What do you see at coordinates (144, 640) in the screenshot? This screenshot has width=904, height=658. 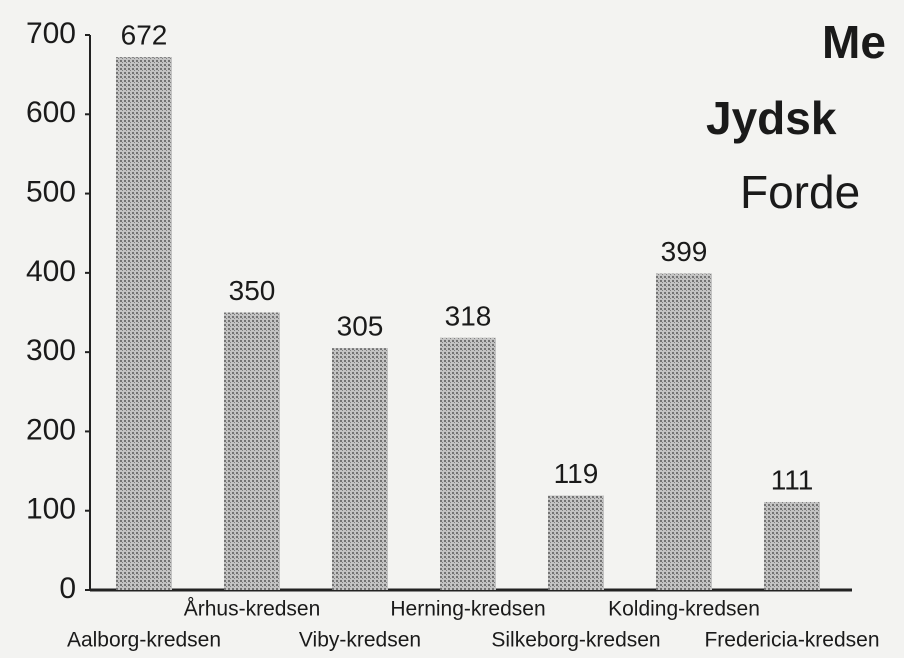 I see `x-tick-label: Aalborg-kredsen` at bounding box center [144, 640].